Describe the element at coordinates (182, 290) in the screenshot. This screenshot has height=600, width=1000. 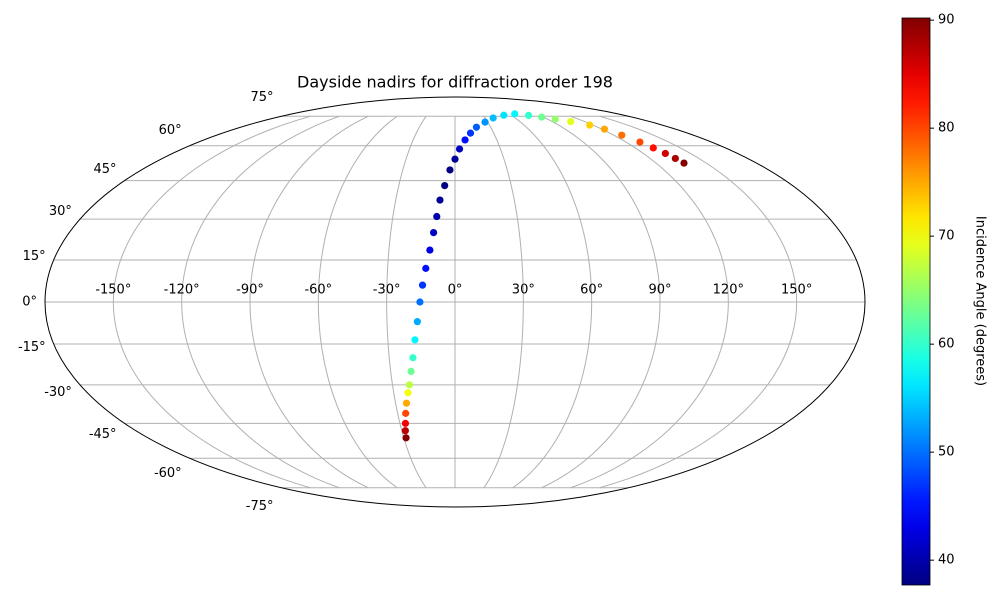
I see `x-tick-label: -120°` at that location.